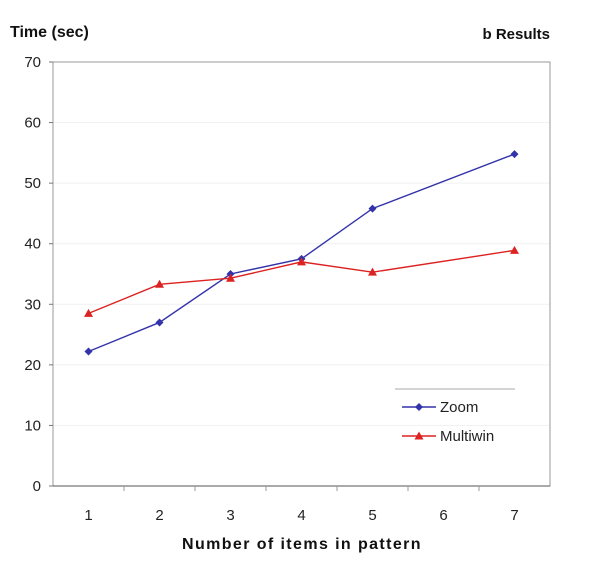 The width and height of the screenshot is (594, 575). I want to click on y-tick-label: 60, so click(32, 123).